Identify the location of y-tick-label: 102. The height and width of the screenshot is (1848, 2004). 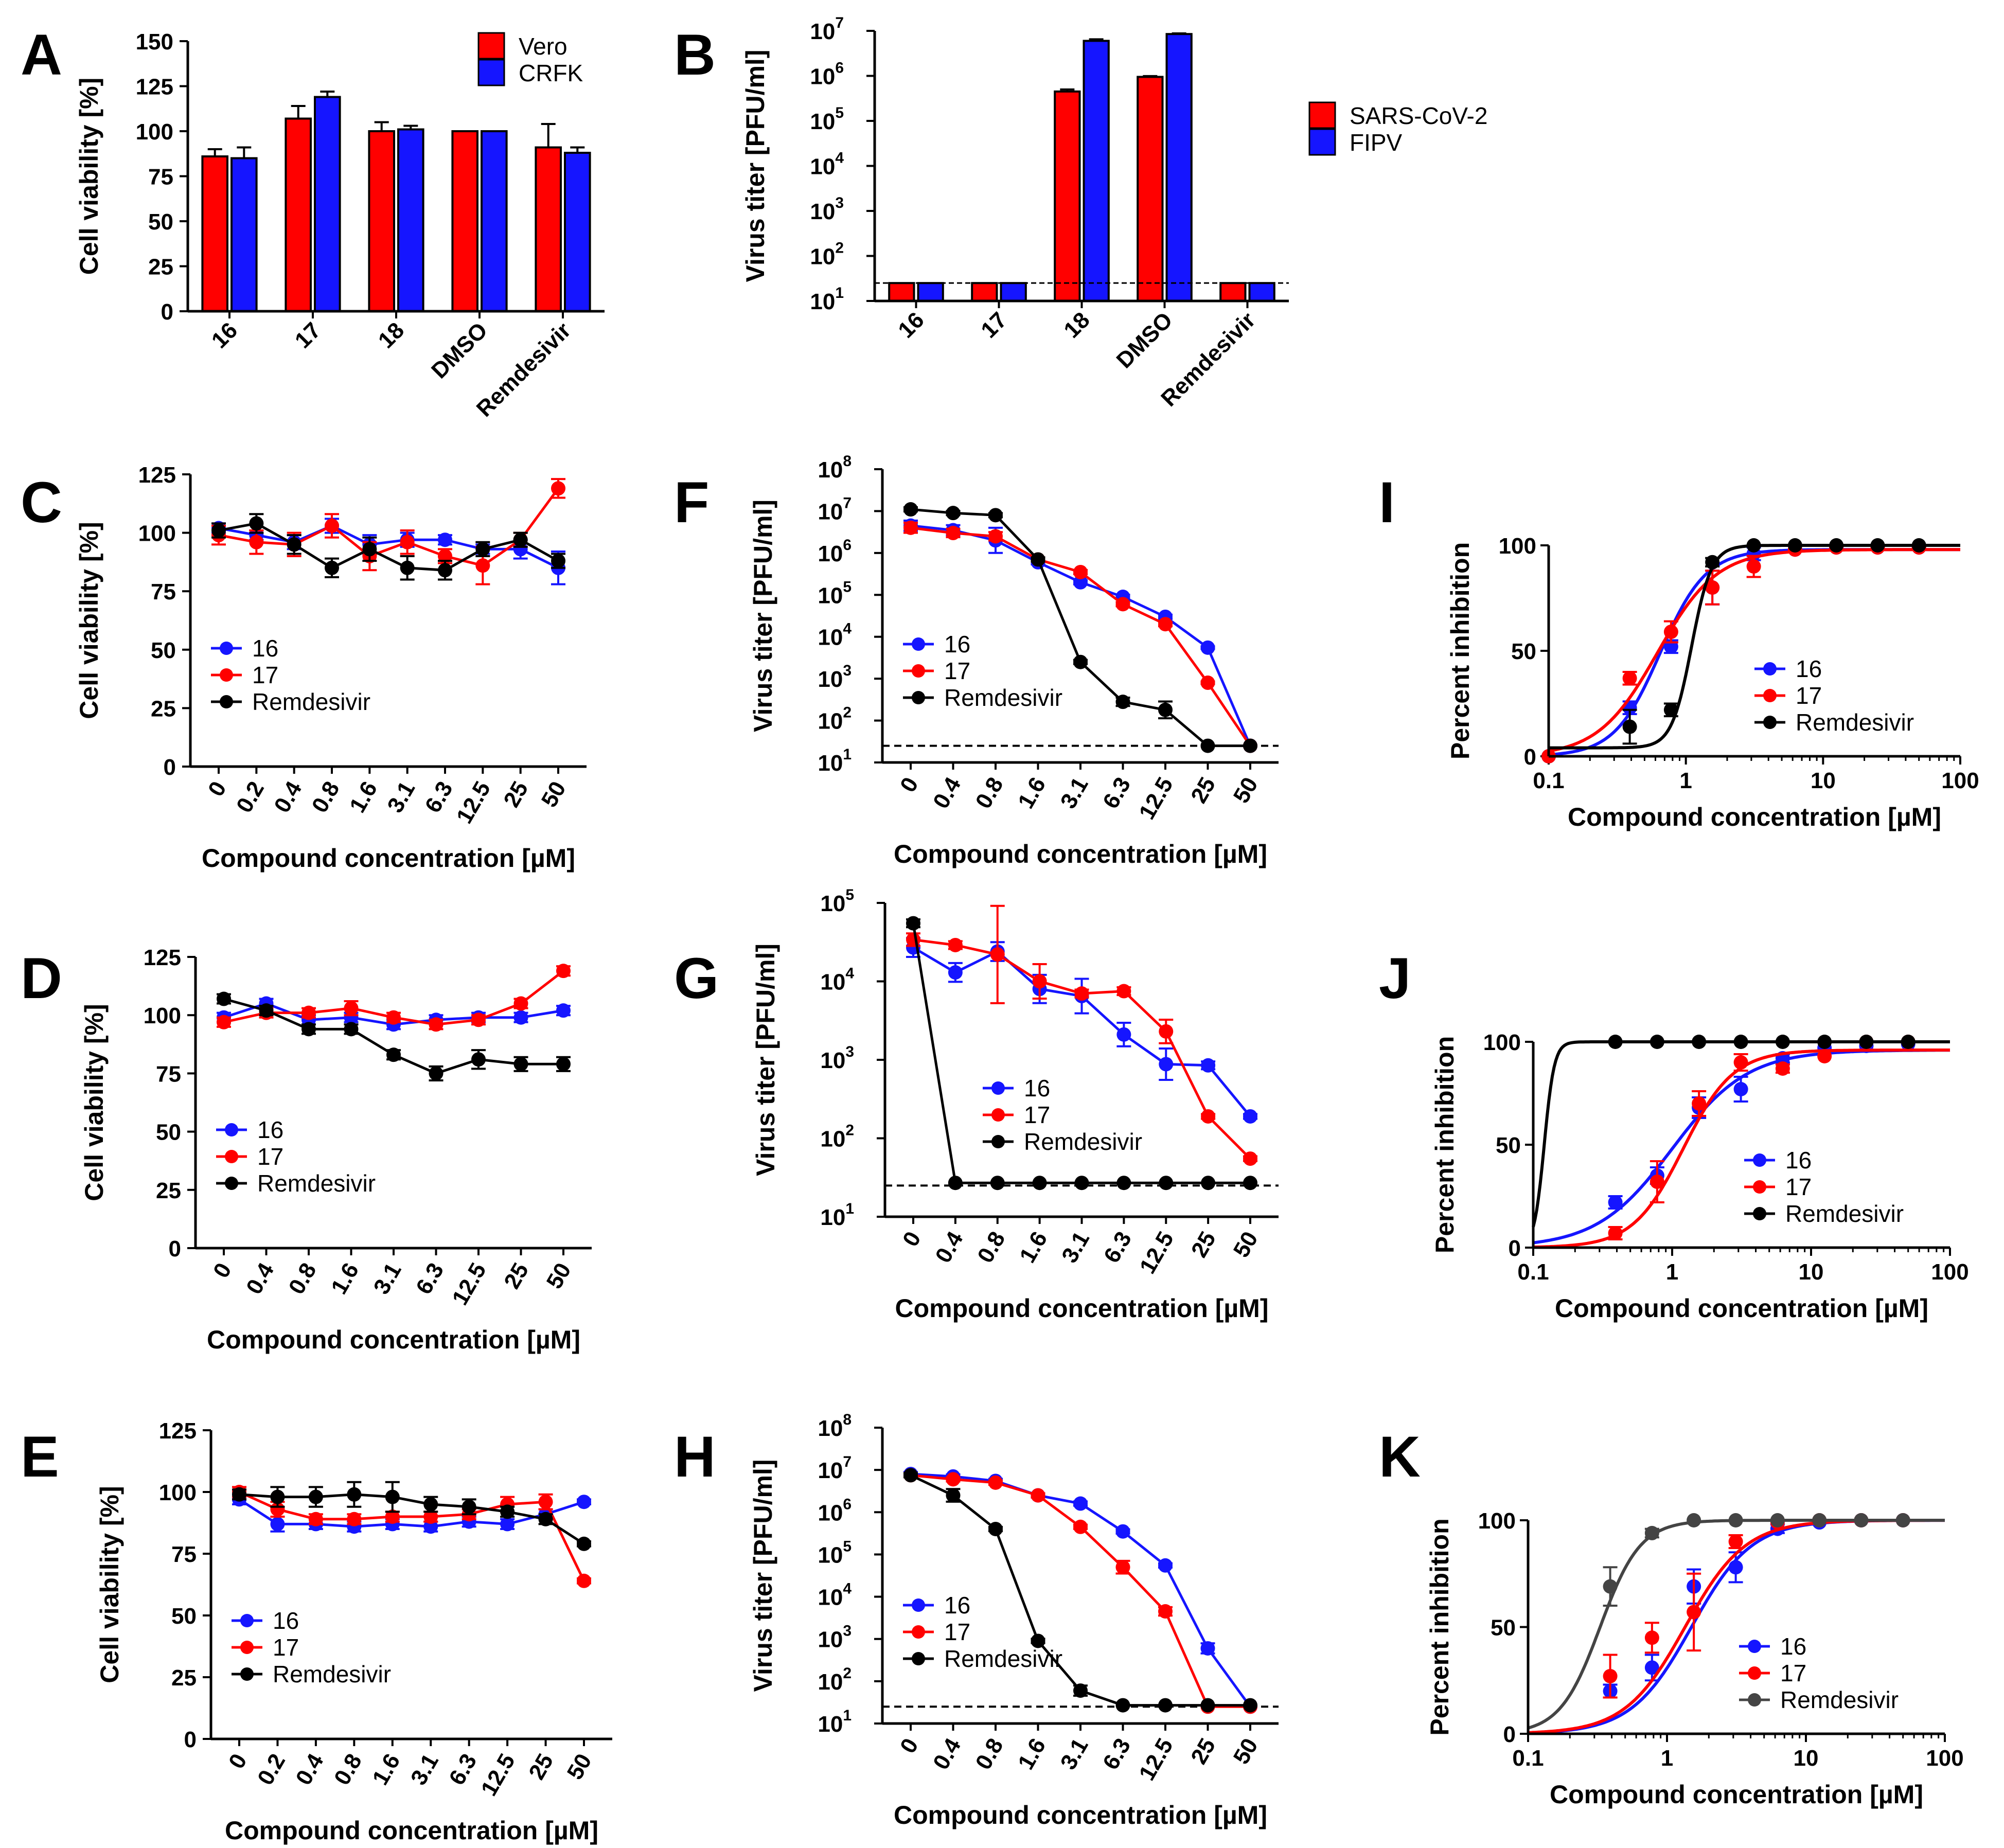
(835, 1680).